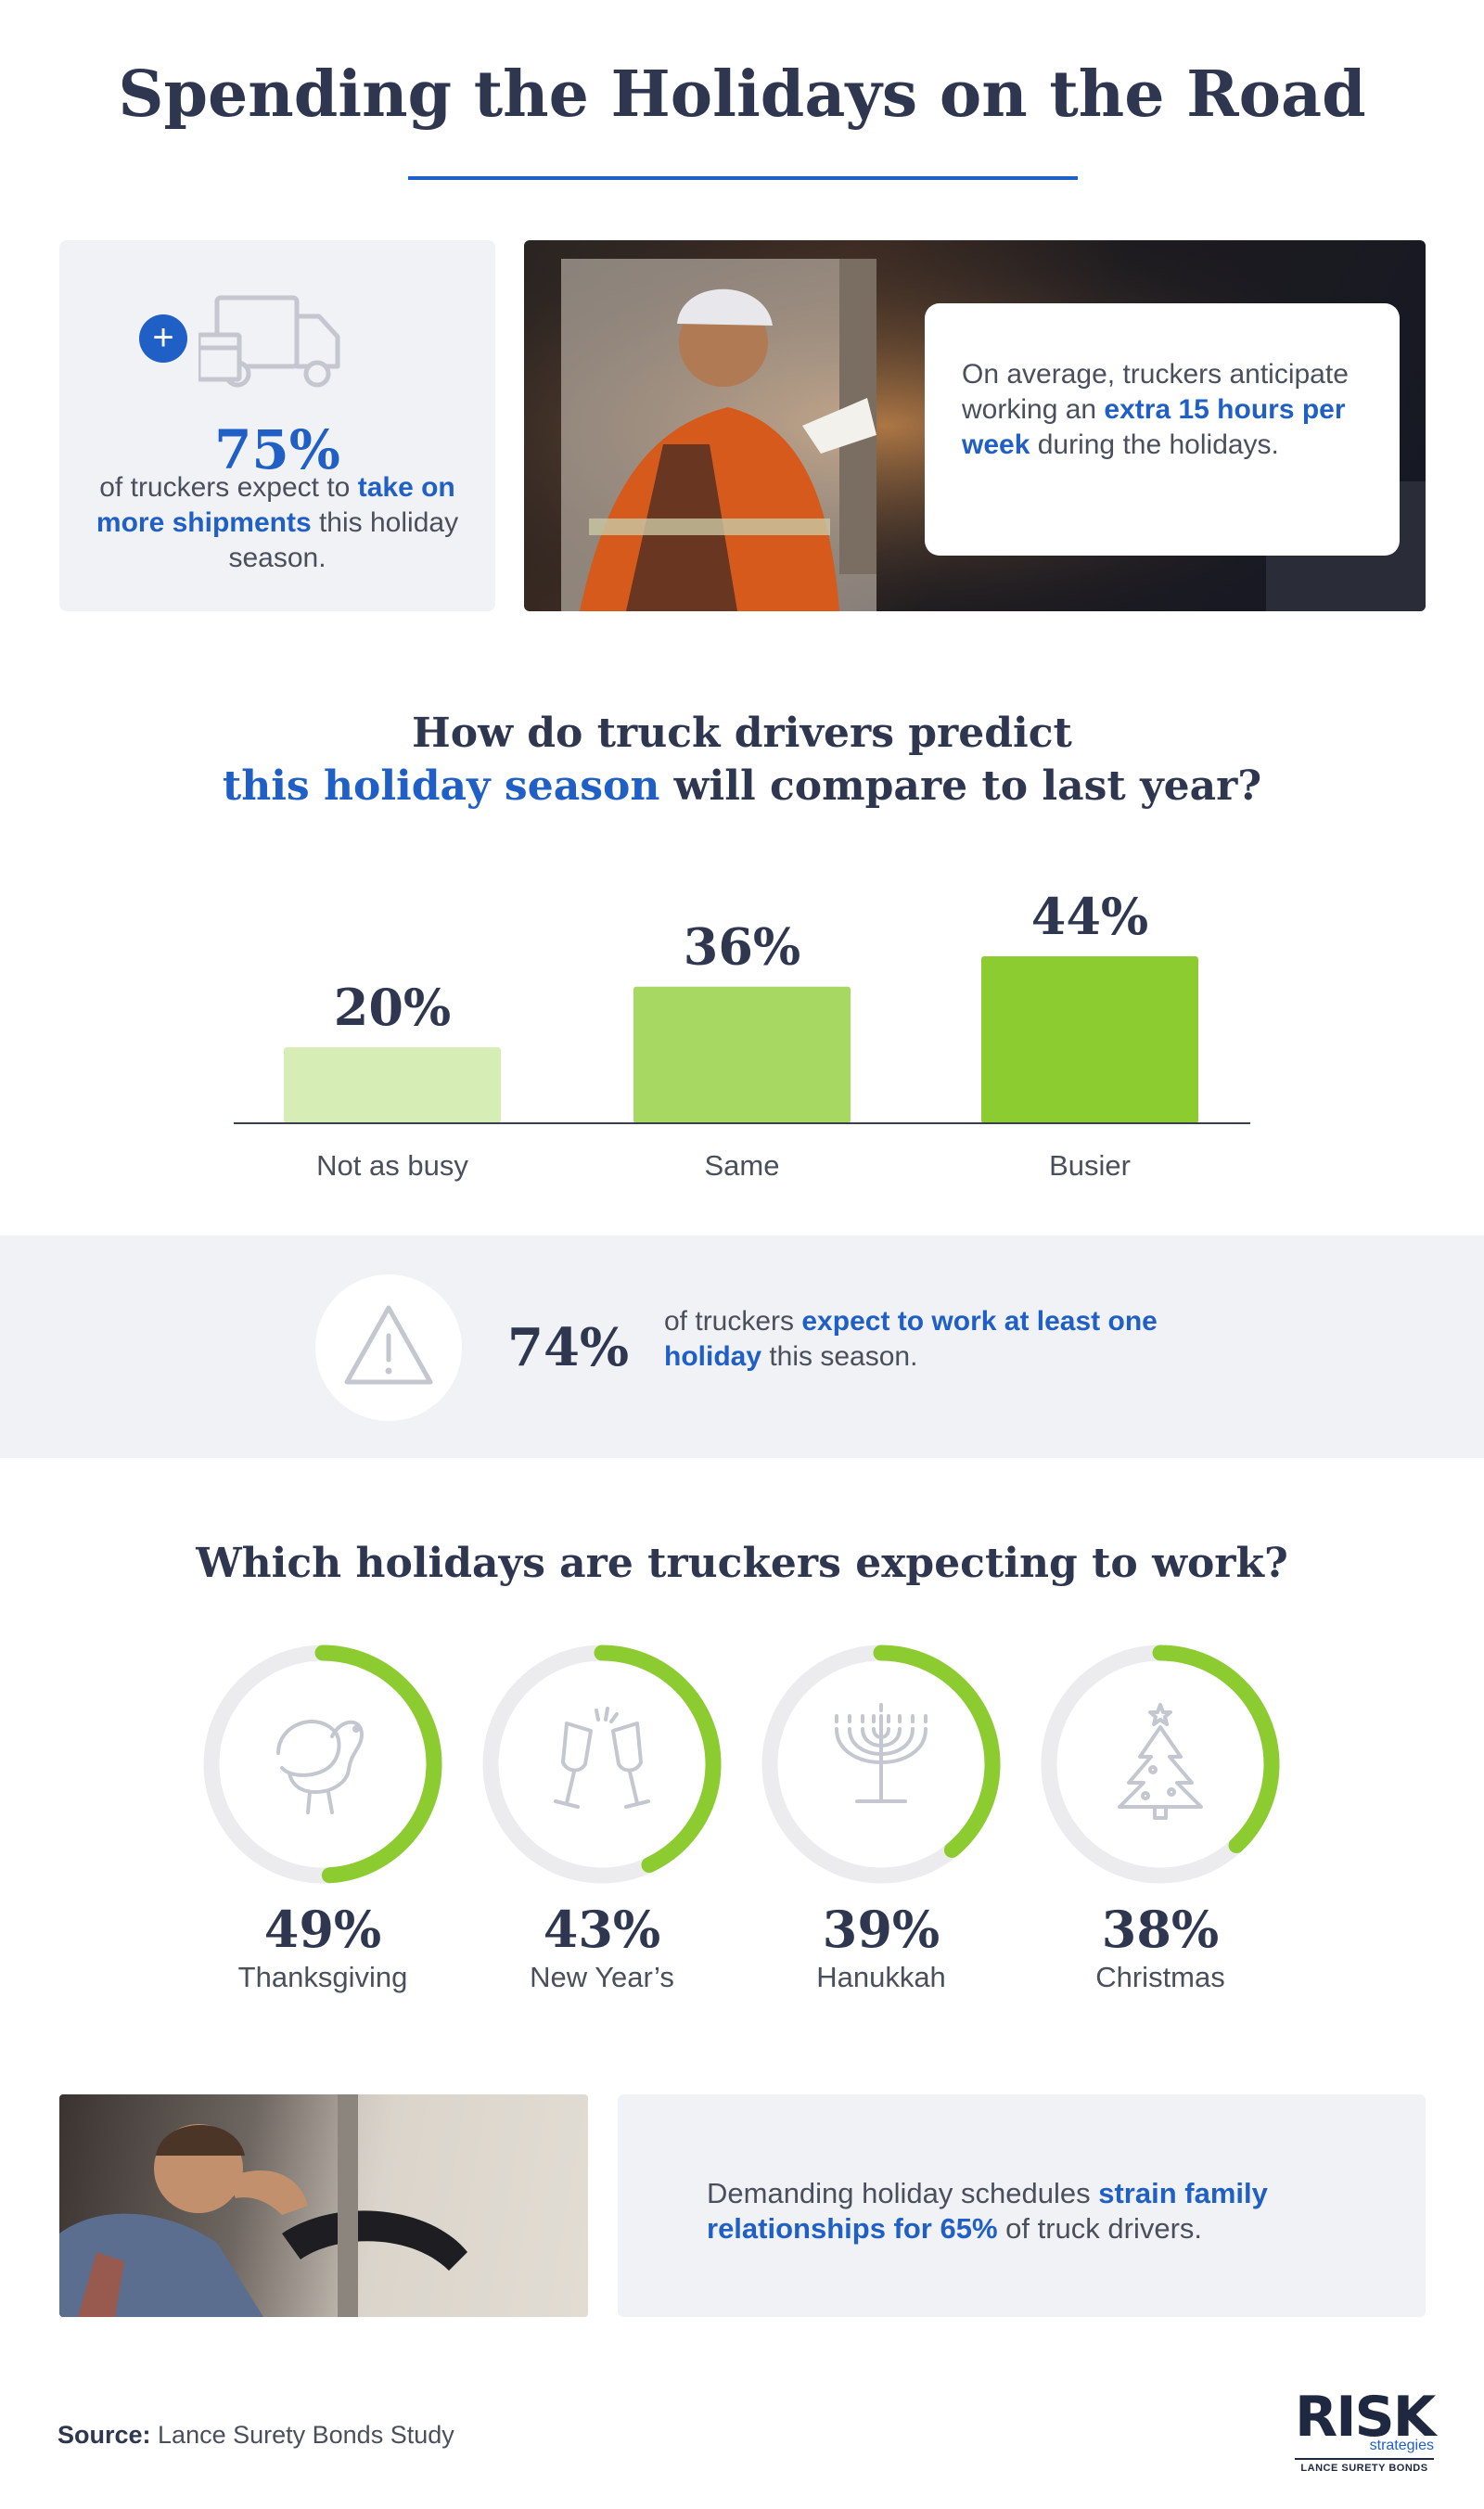 This screenshot has width=1484, height=2509. I want to click on holiday-hanukkah: 39% Hanukkah, so click(881, 1819).